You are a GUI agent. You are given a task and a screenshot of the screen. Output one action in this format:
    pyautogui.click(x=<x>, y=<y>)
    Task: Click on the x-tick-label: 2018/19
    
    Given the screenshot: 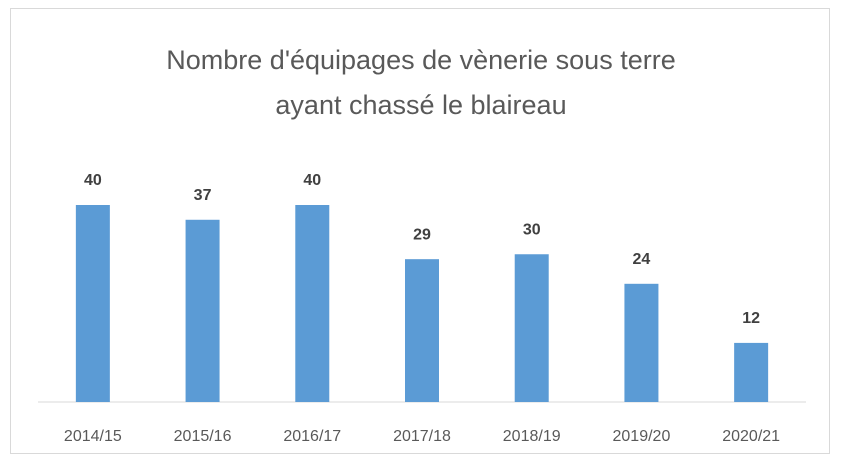 What is the action you would take?
    pyautogui.click(x=532, y=436)
    